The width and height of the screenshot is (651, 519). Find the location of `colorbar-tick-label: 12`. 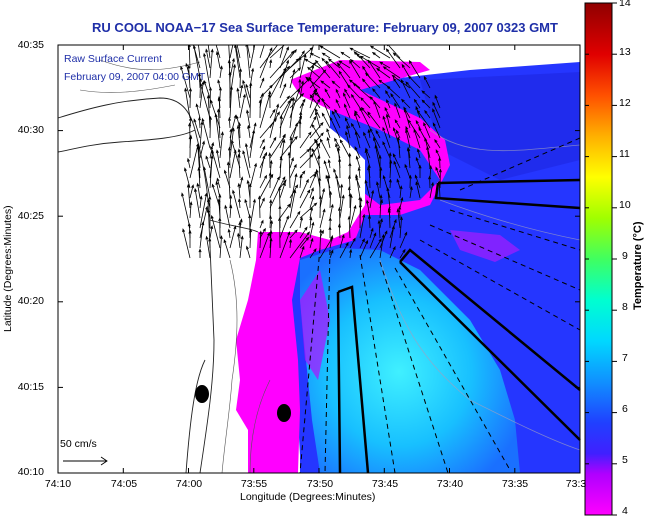

colorbar-tick-label: 12 is located at coordinates (625, 103).